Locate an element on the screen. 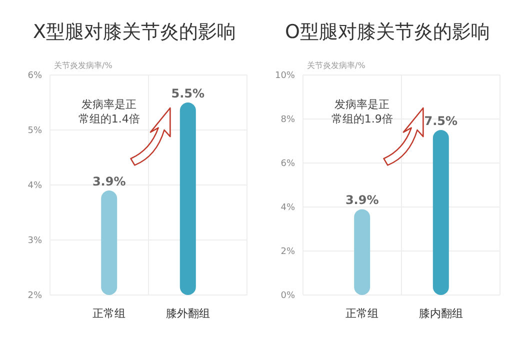  data-label: 5.5% is located at coordinates (188, 93).